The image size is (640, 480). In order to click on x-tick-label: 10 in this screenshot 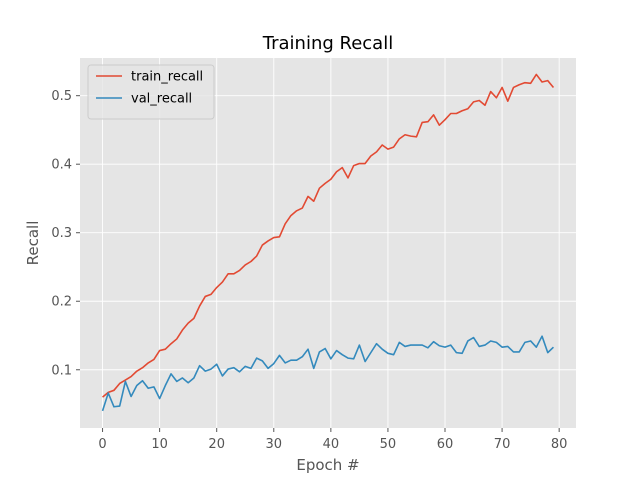, I will do `click(159, 444)`.